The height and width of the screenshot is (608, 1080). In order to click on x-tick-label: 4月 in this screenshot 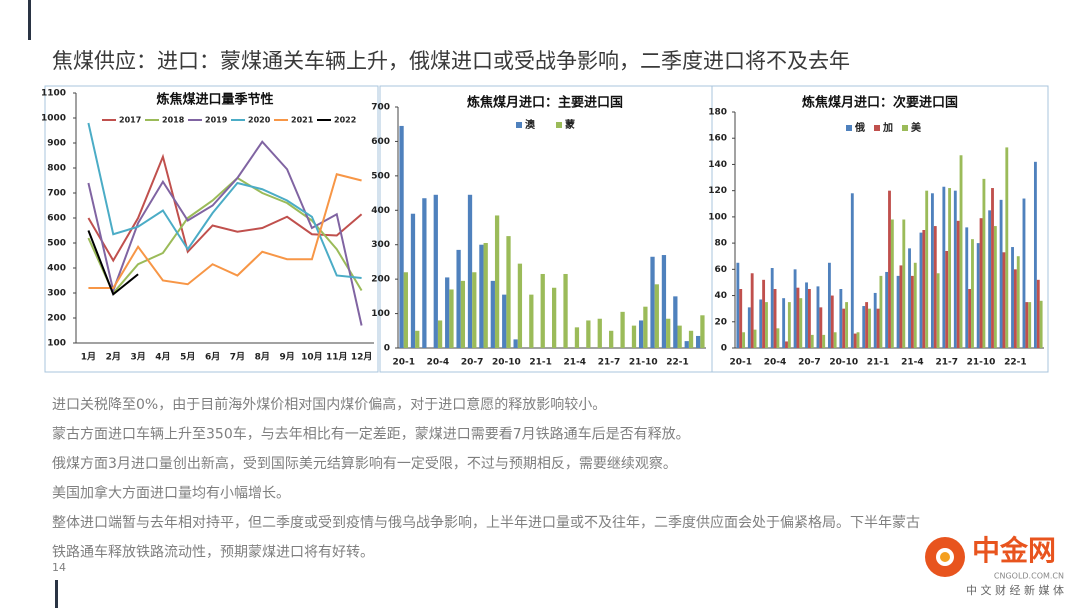, I will do `click(162, 357)`.